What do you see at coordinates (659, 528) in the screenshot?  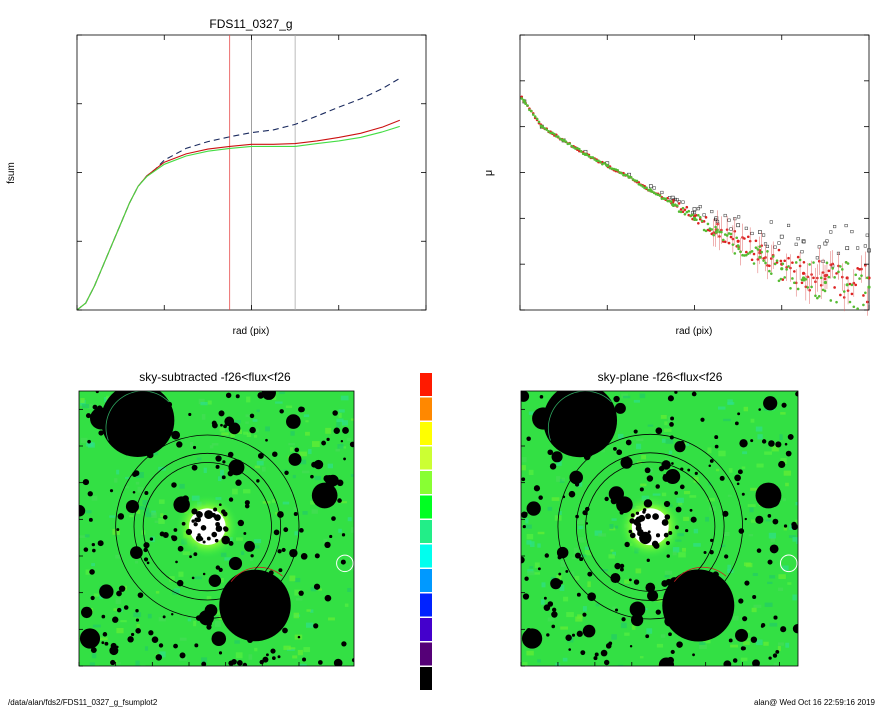 I see `img2-image-area` at bounding box center [659, 528].